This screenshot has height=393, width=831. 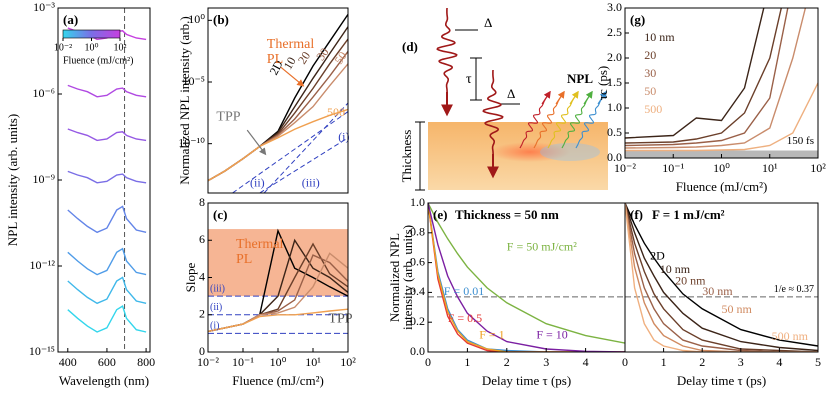 I want to click on panel-title: Thickness = 50 nm, so click(x=507, y=214).